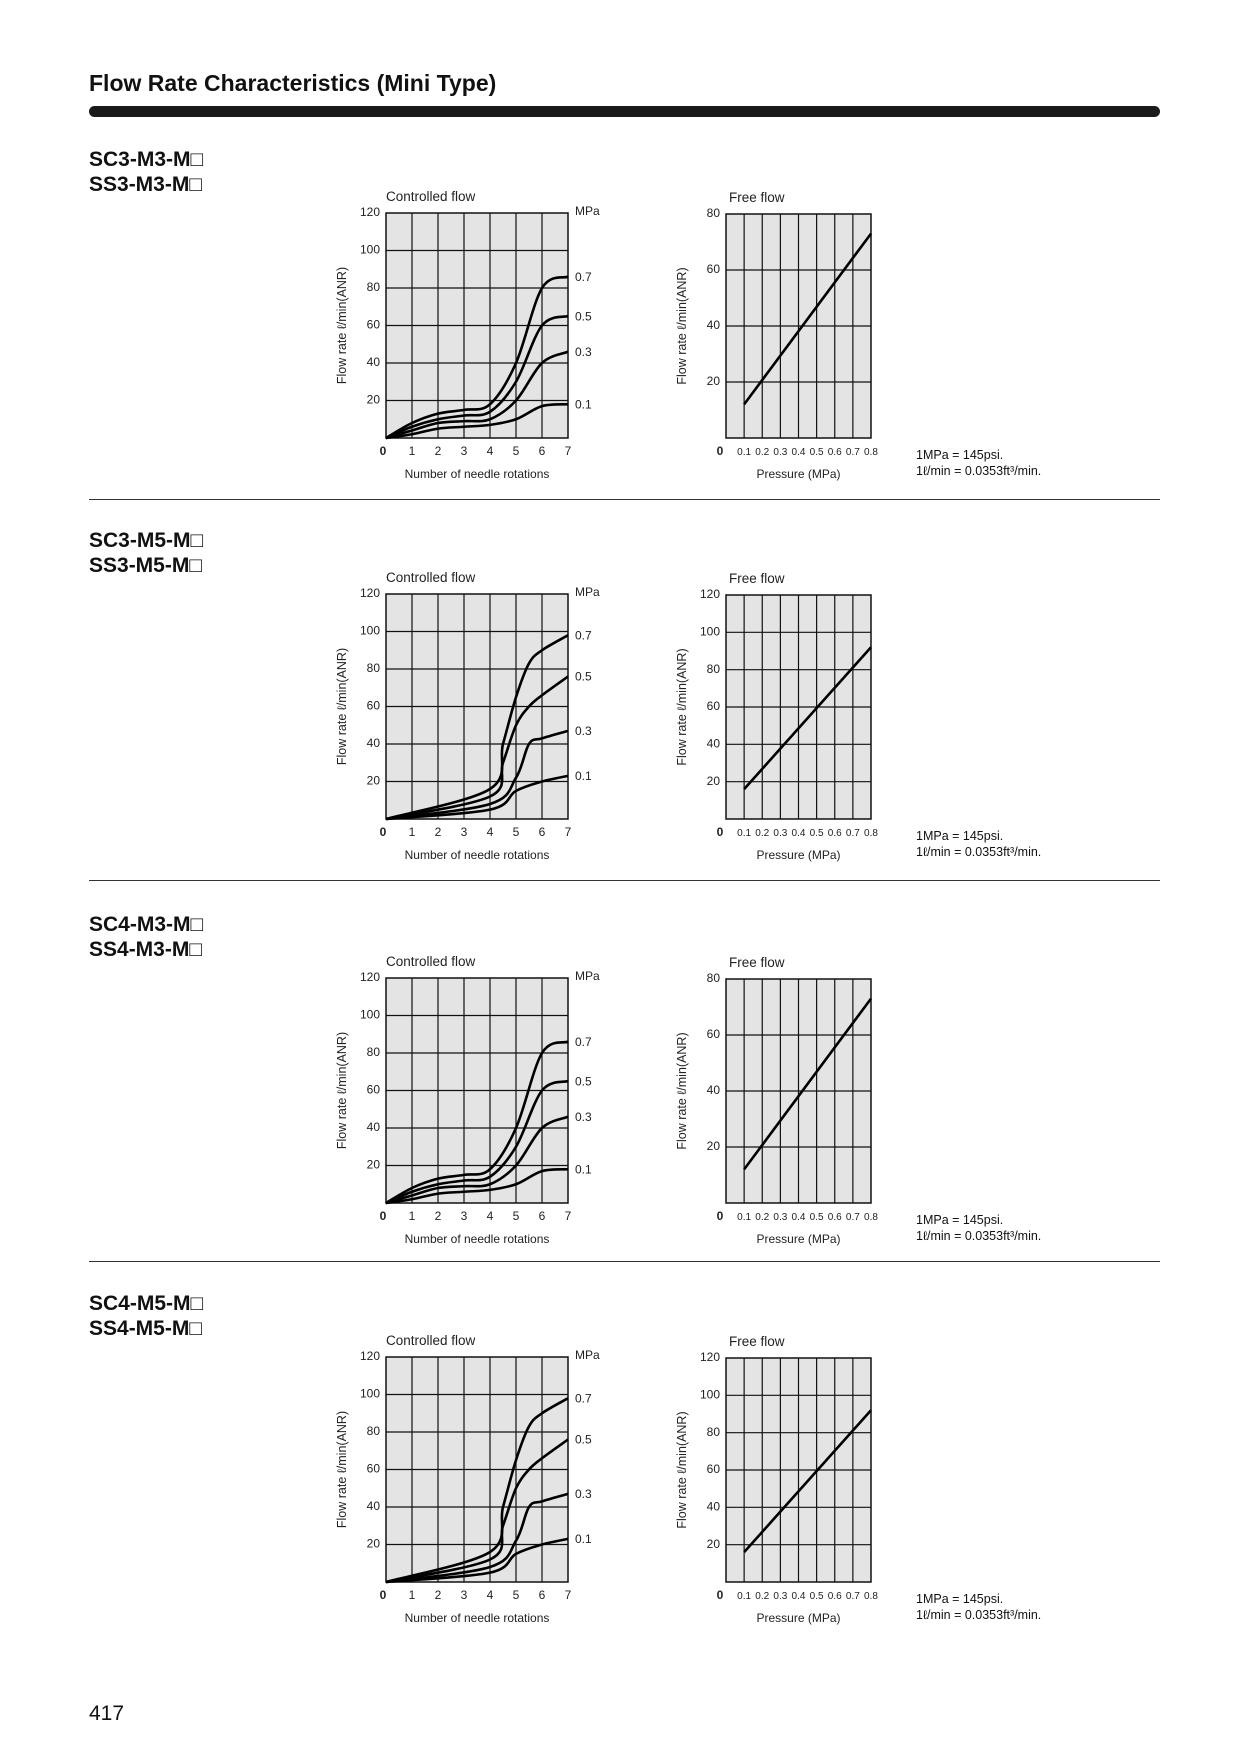 Image resolution: width=1240 pixels, height=1754 pixels. What do you see at coordinates (799, 452) in the screenshot?
I see `x-tick-label: 0.4` at bounding box center [799, 452].